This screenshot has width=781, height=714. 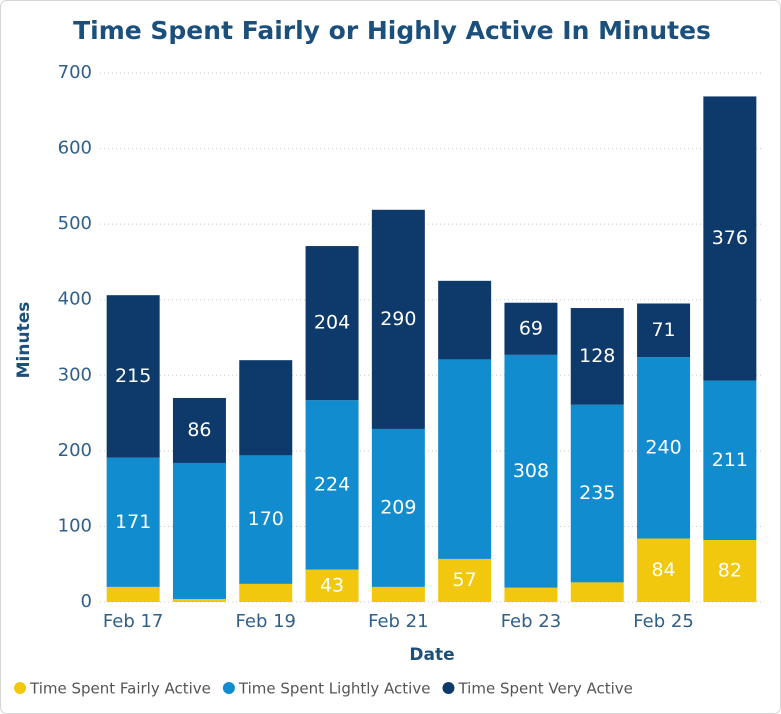 I want to click on data-label: 376, so click(x=730, y=238).